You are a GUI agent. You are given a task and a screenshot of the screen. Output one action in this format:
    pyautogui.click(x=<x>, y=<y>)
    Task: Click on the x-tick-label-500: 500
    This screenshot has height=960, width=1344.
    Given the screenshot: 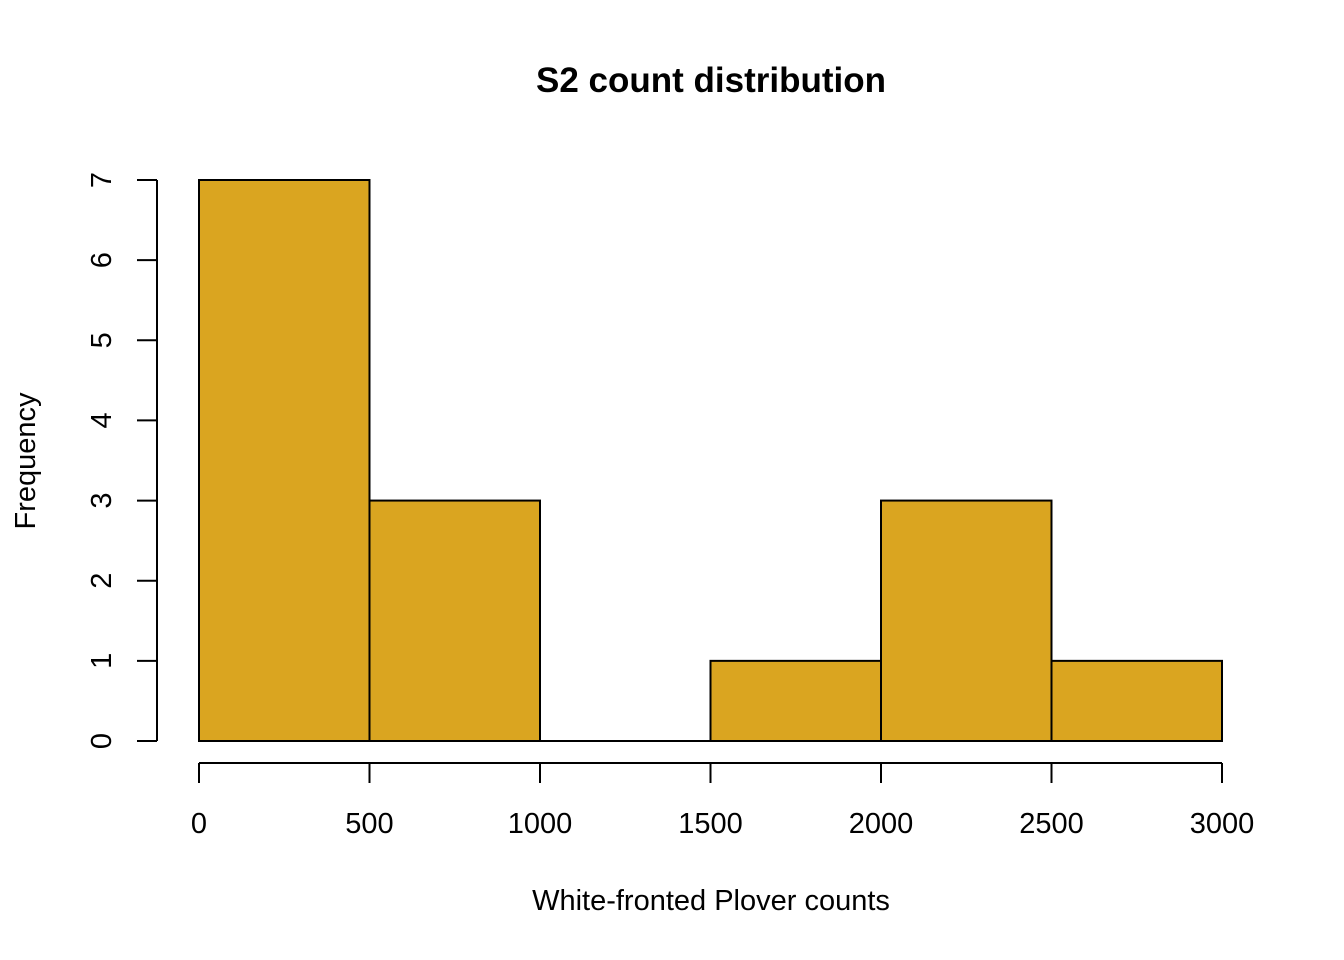 What is the action you would take?
    pyautogui.click(x=369, y=824)
    